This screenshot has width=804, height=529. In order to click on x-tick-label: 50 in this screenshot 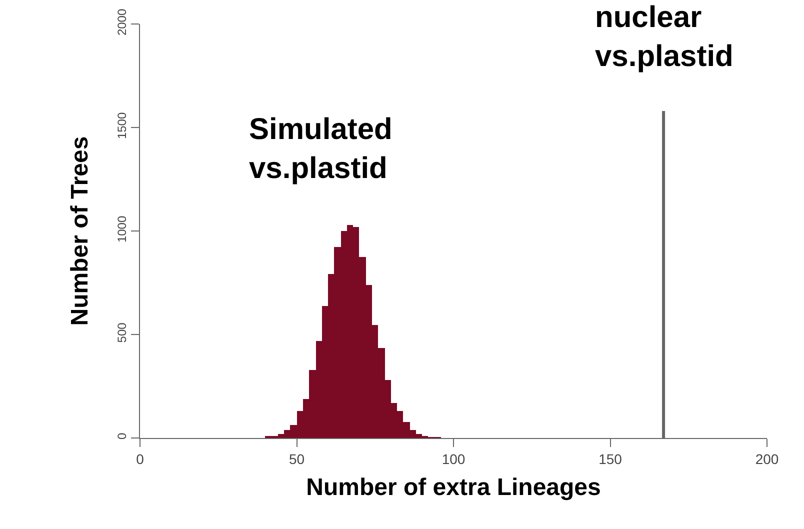, I will do `click(296, 458)`.